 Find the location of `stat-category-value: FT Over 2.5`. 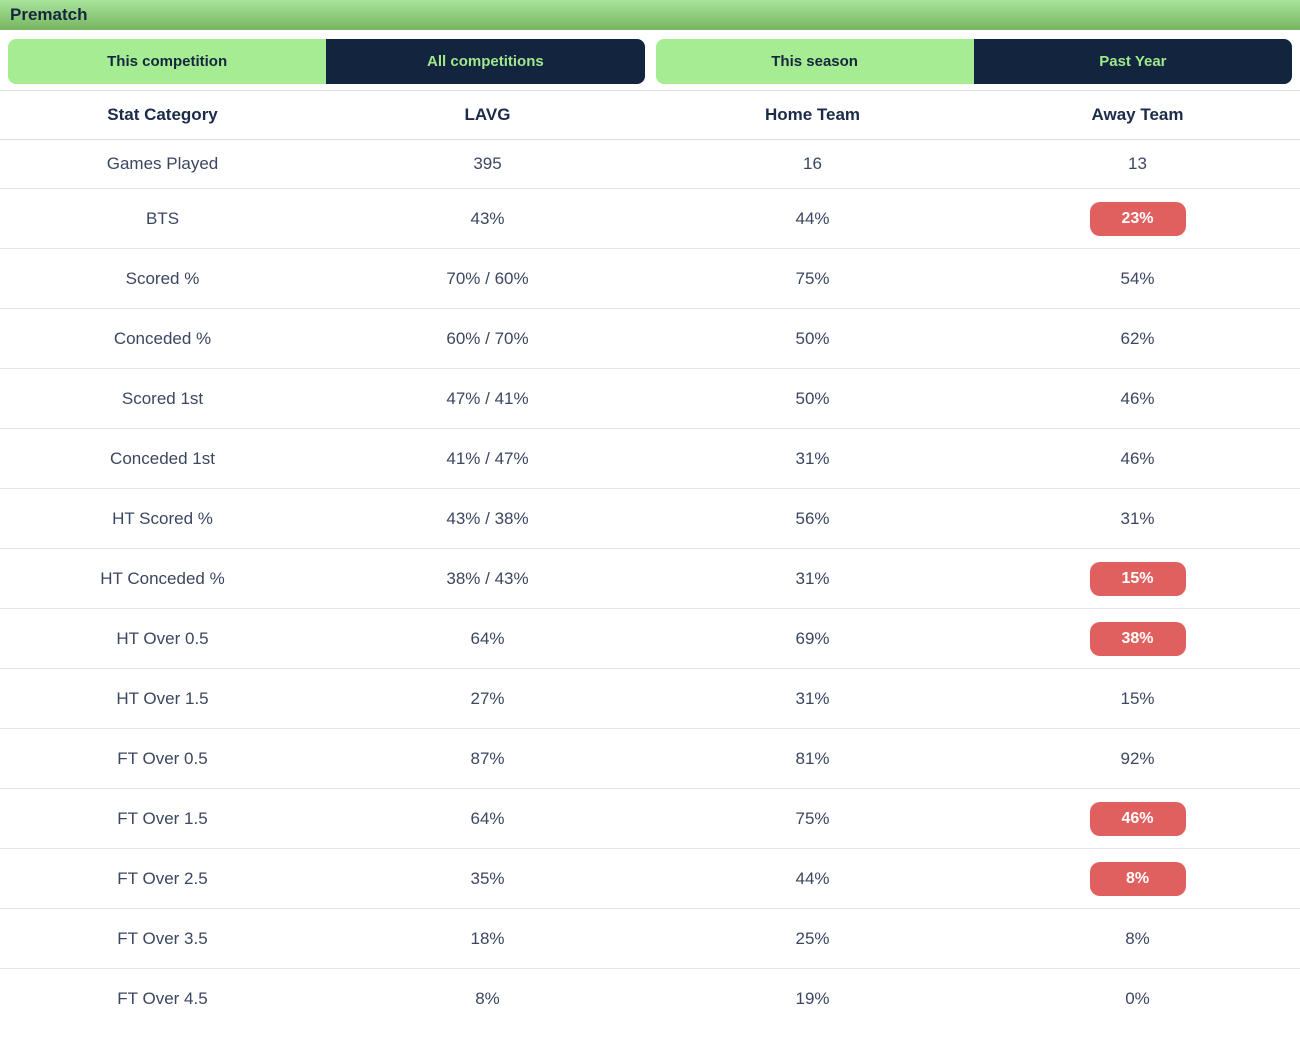

stat-category-value: FT Over 2.5 is located at coordinates (162, 878).